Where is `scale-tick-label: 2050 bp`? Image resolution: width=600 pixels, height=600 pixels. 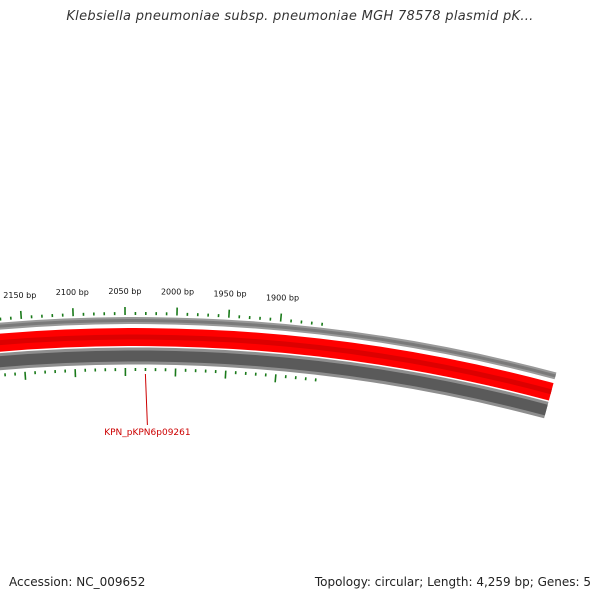 scale-tick-label: 2050 bp is located at coordinates (124, 291).